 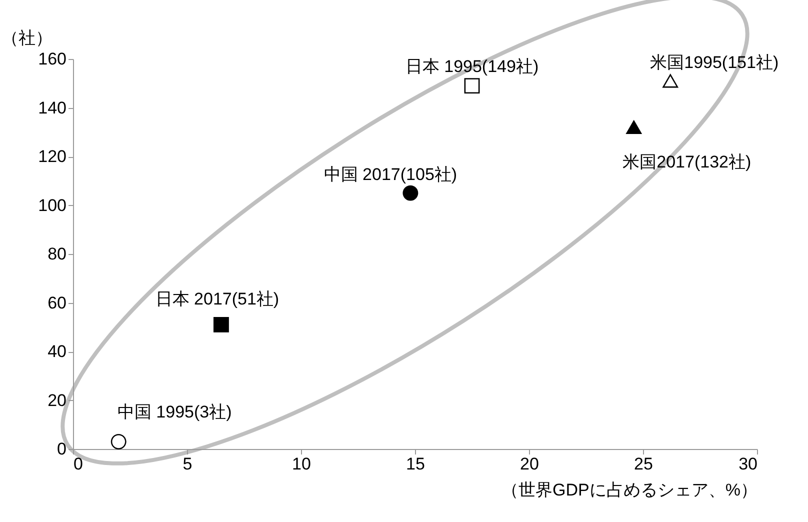 I want to click on x-tick-label: 30, so click(x=748, y=464).